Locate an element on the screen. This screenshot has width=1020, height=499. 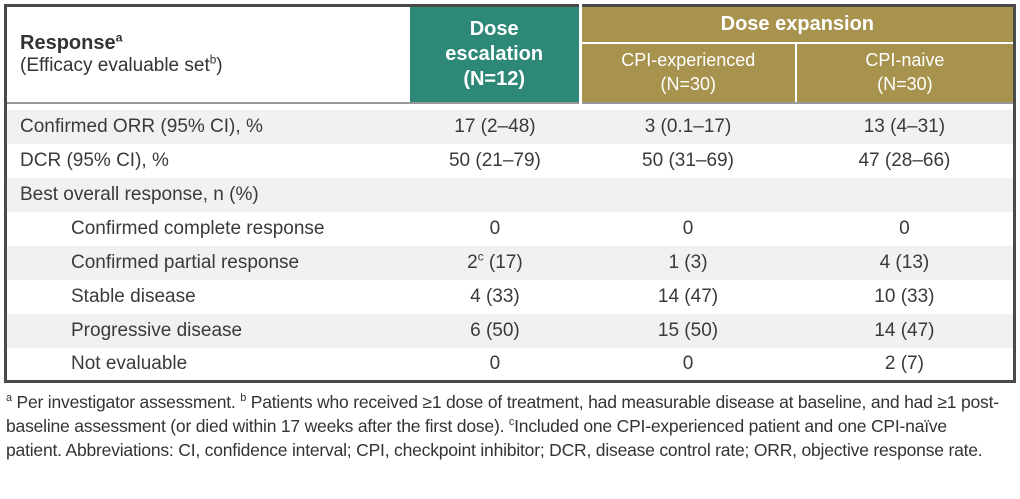
cell-cpi-naive: 2 (7) is located at coordinates (904, 363).